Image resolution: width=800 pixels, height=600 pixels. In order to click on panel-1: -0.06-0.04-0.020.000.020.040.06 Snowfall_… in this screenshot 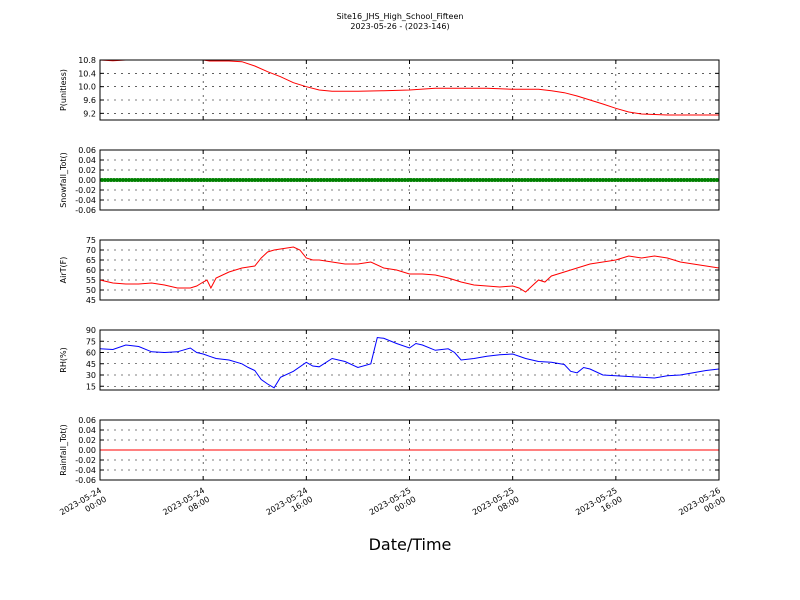, I will do `click(389, 180)`.